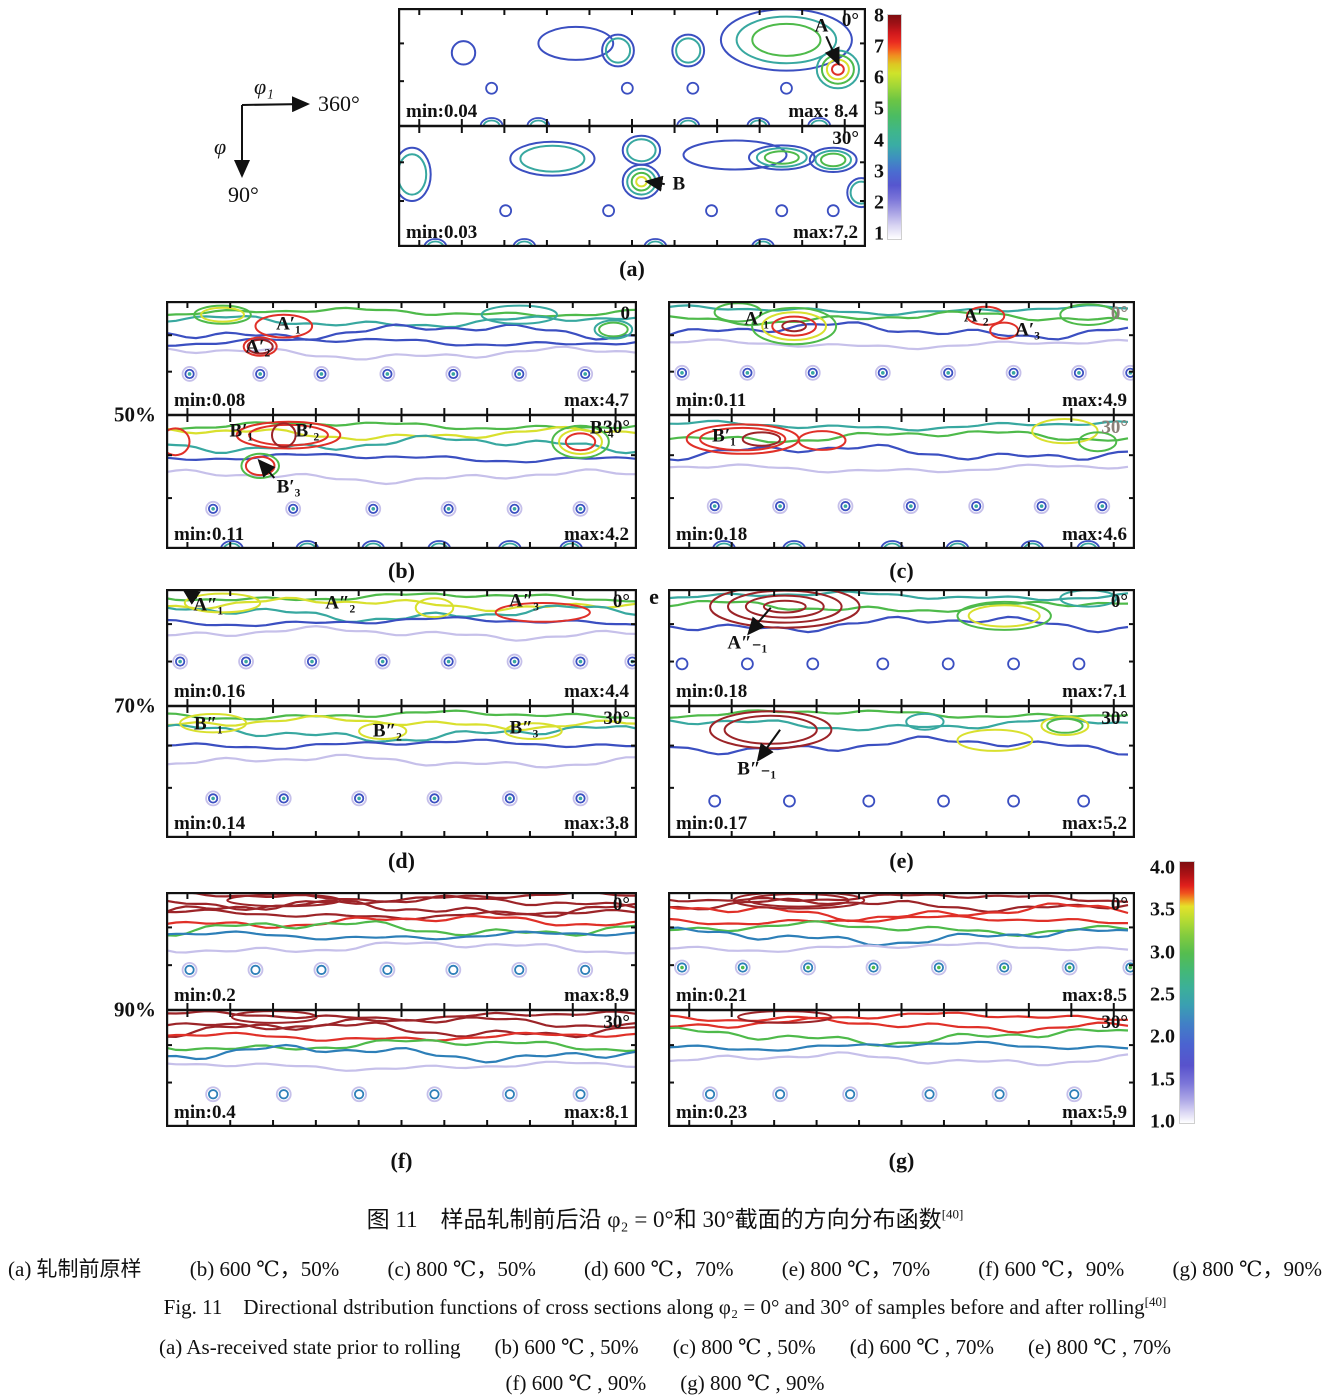 Image resolution: width=1330 pixels, height=1398 pixels. Describe the element at coordinates (1162, 909) in the screenshot. I see `colorbar-fg-tick: 3.5` at that location.